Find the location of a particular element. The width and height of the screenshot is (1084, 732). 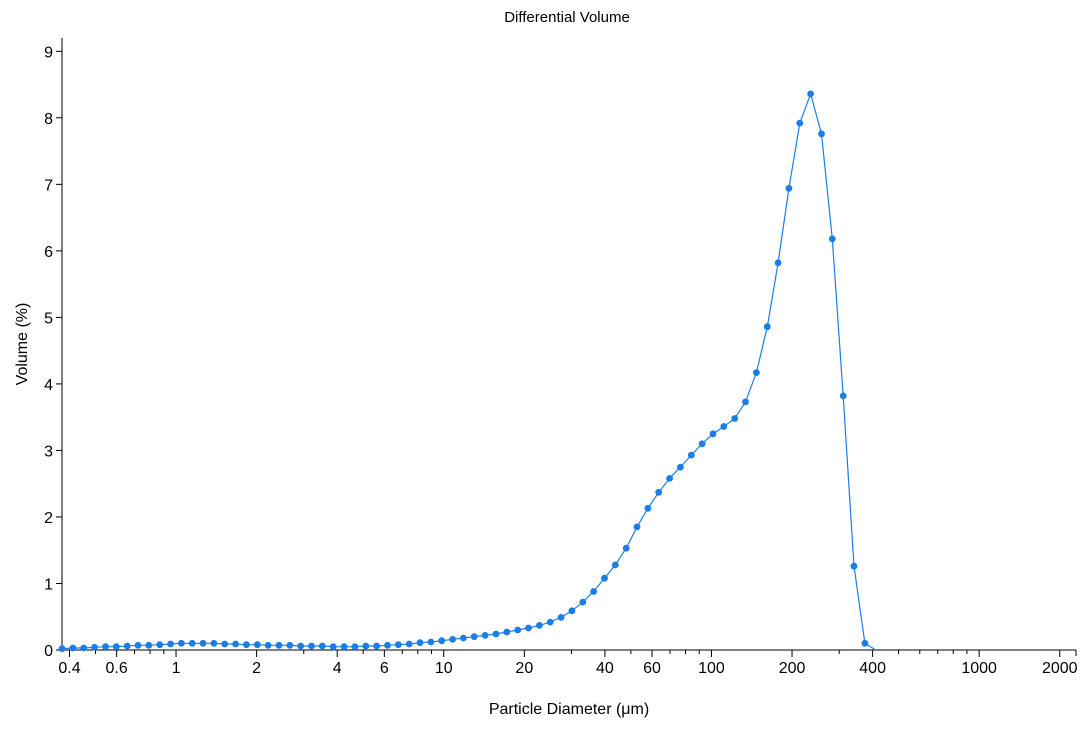

y-tick-label: 6 is located at coordinates (48, 252).